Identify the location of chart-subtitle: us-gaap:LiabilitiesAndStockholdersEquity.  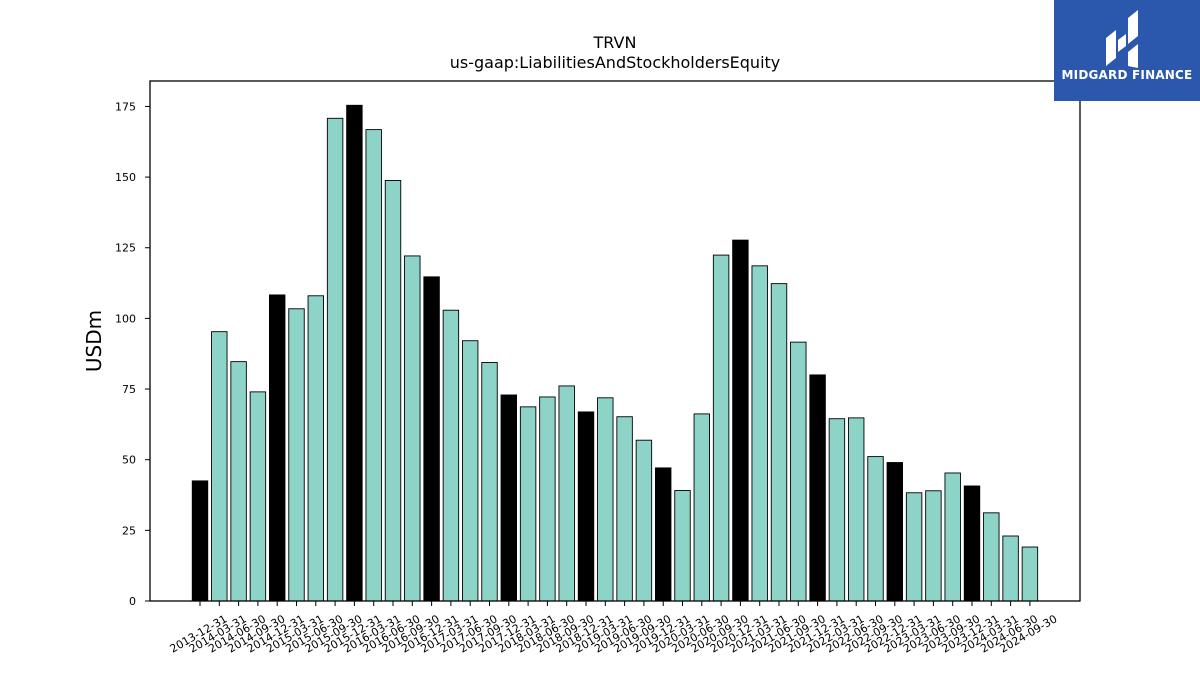
(615, 62).